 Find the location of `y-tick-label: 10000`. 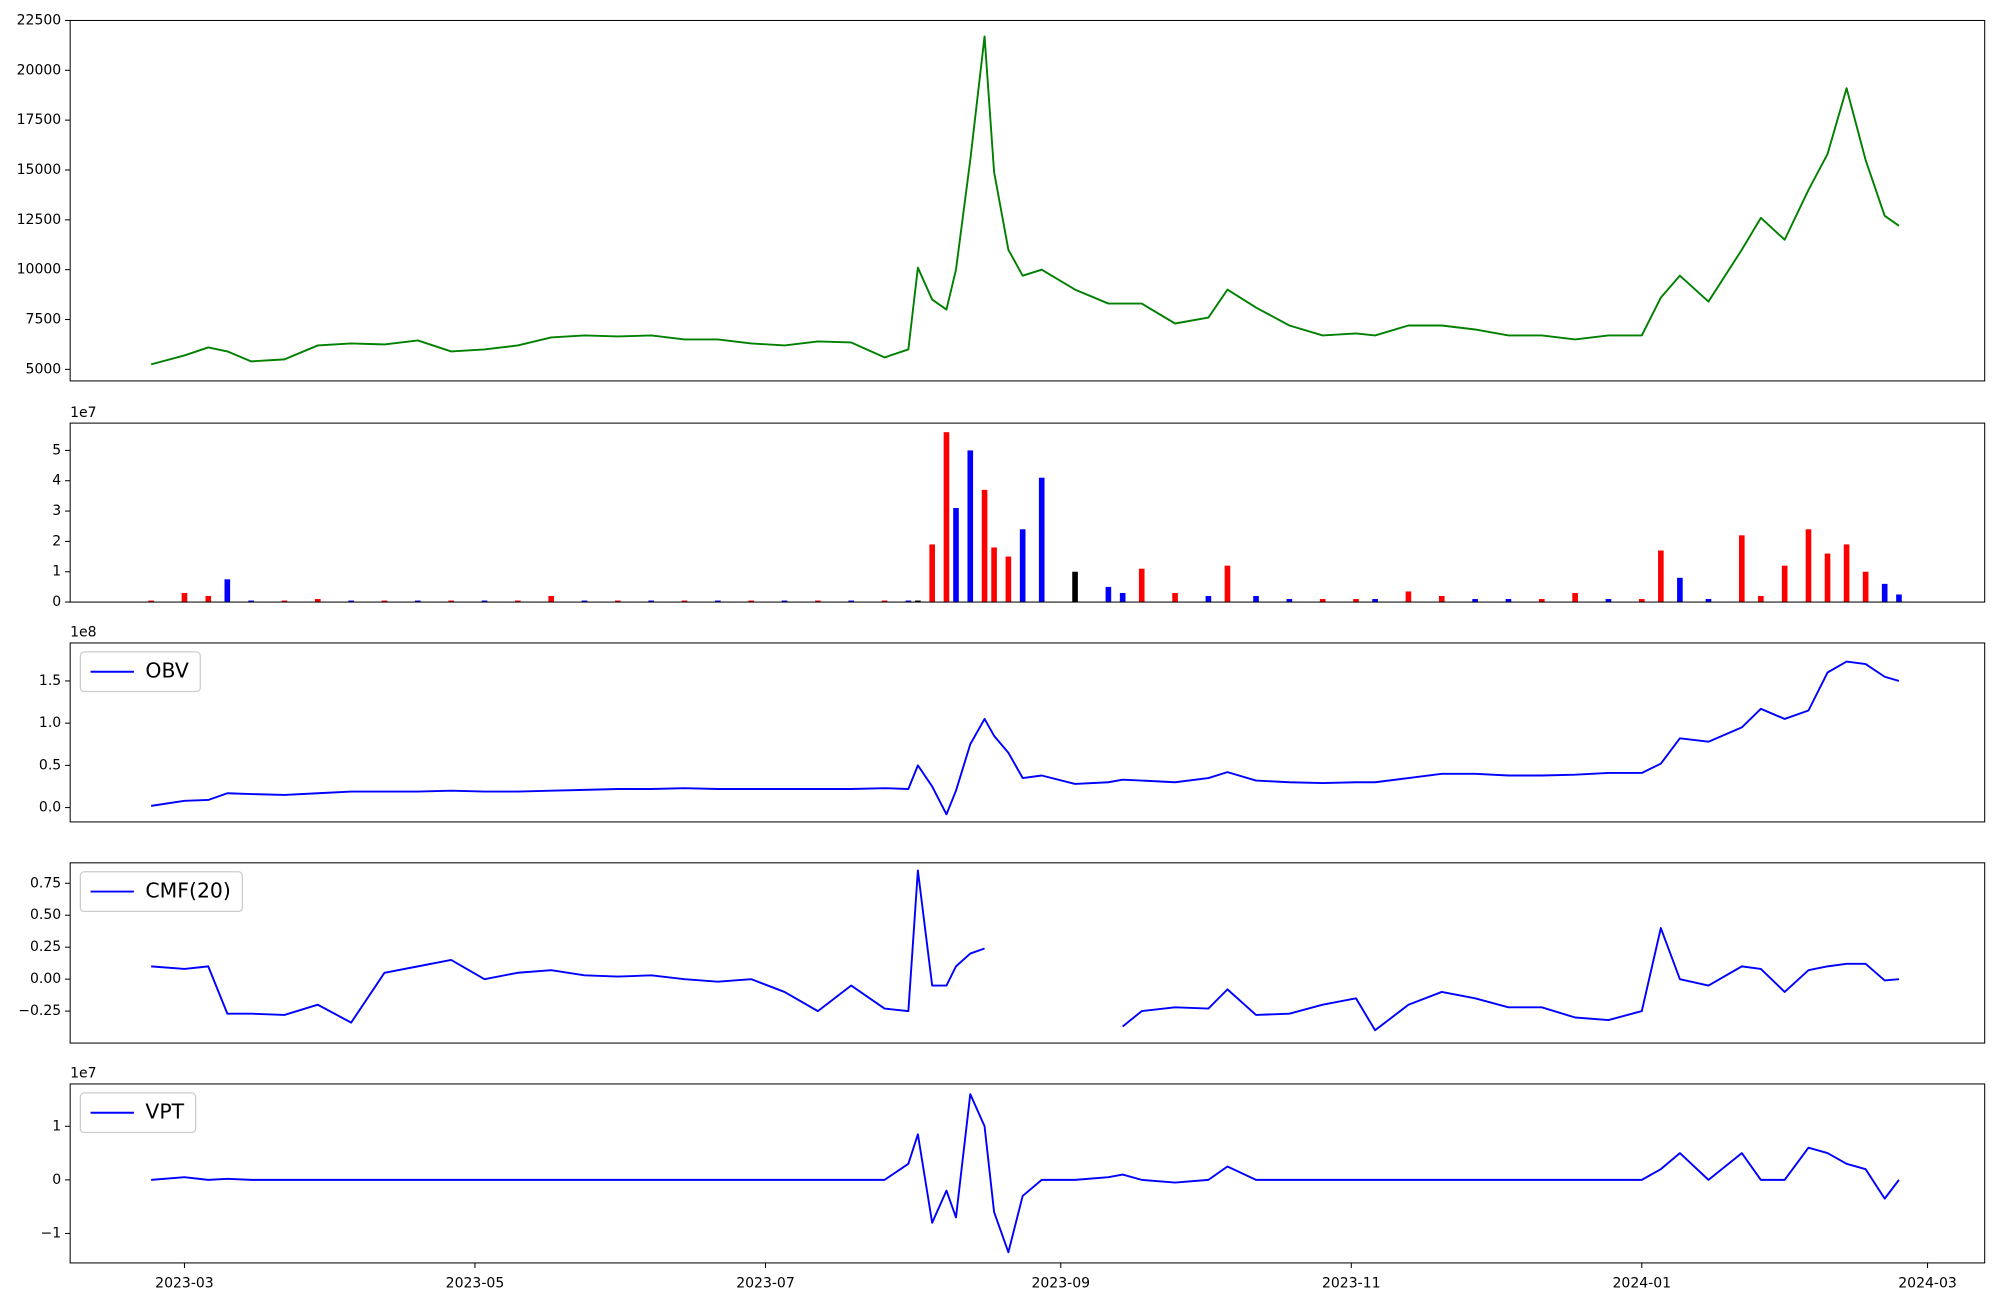

y-tick-label: 10000 is located at coordinates (39, 270).